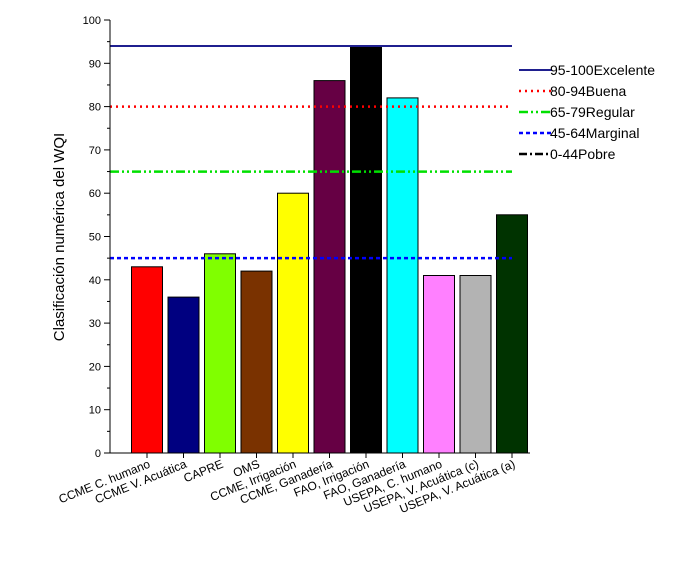  Describe the element at coordinates (595, 133) in the screenshot. I see `legend-label-45-64marginal: 45-64Marginal` at that location.